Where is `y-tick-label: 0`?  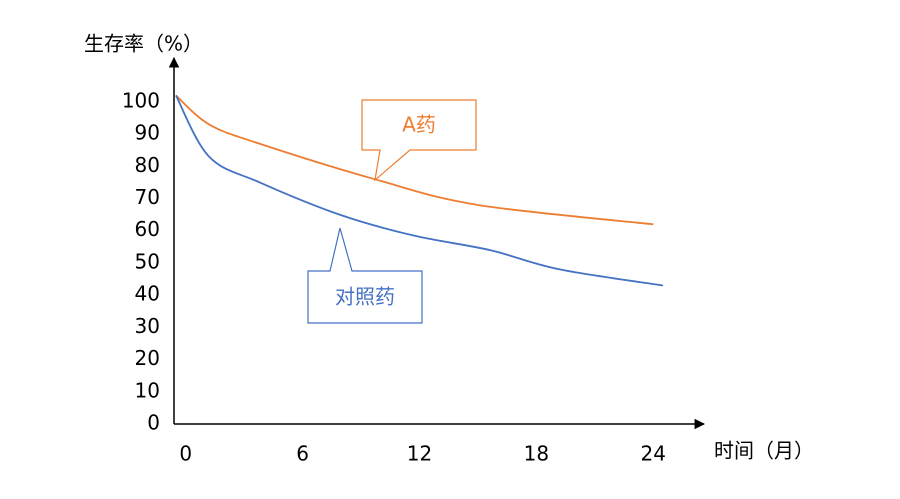
y-tick-label: 0 is located at coordinates (153, 423).